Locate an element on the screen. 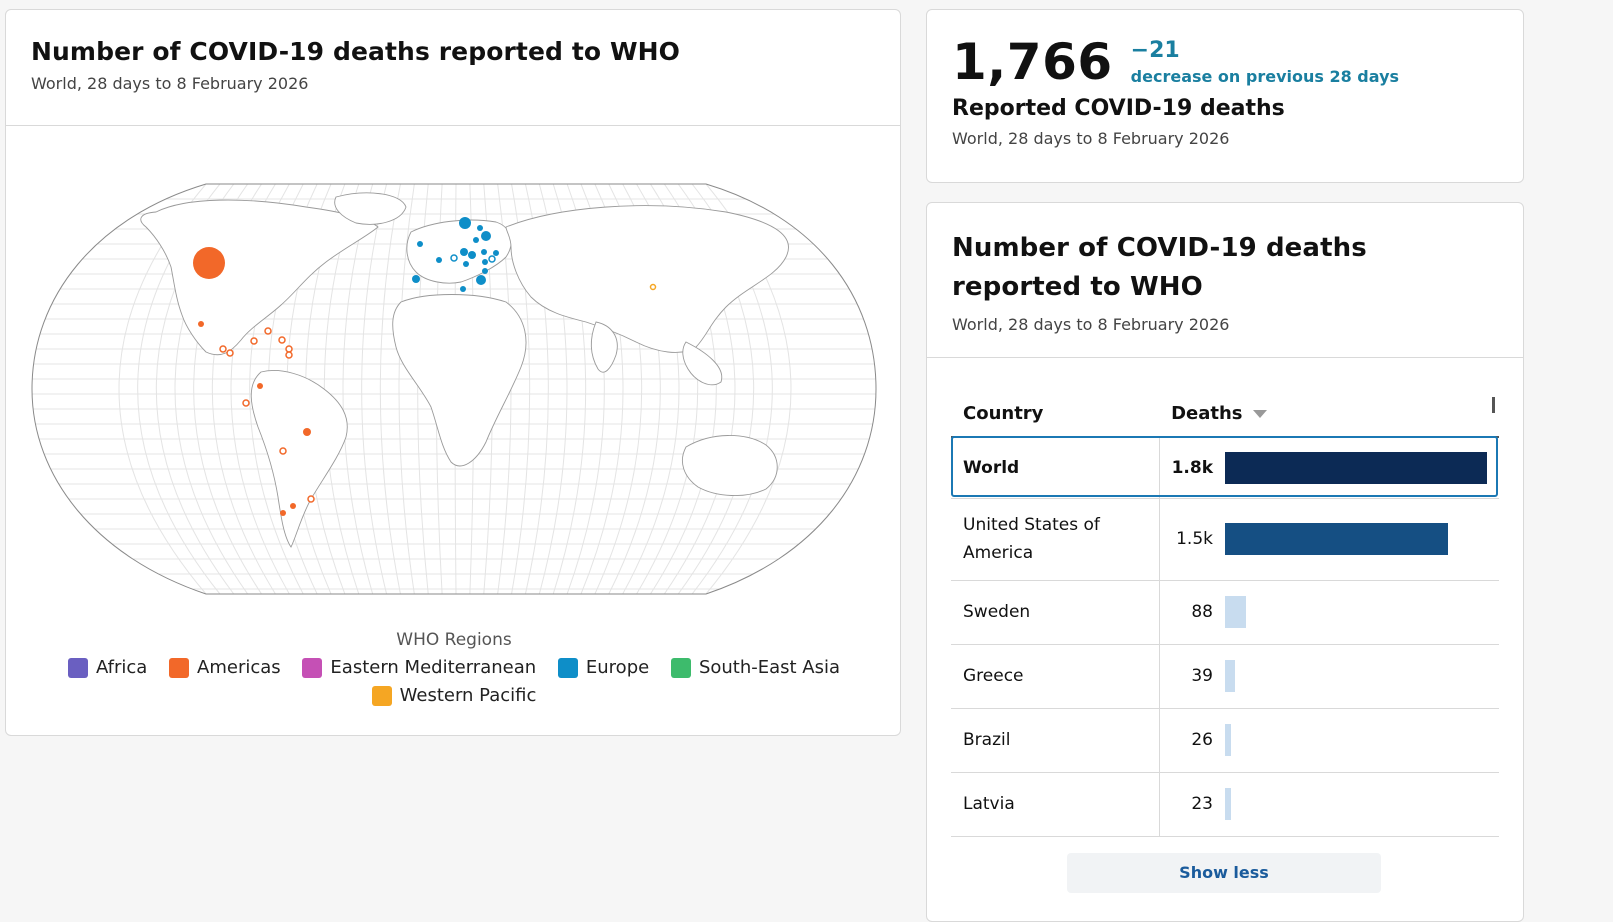 The image size is (1613, 922). india is located at coordinates (604, 347).